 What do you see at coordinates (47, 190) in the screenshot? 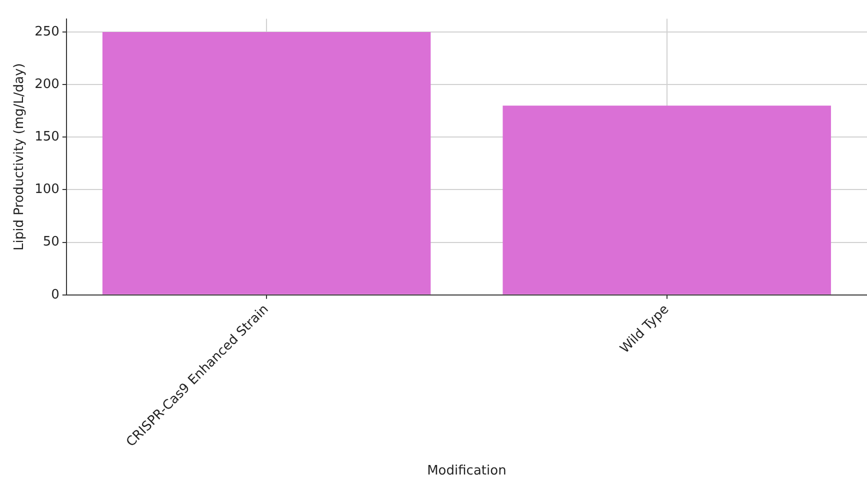
I see `y-tick-label: 100` at bounding box center [47, 190].